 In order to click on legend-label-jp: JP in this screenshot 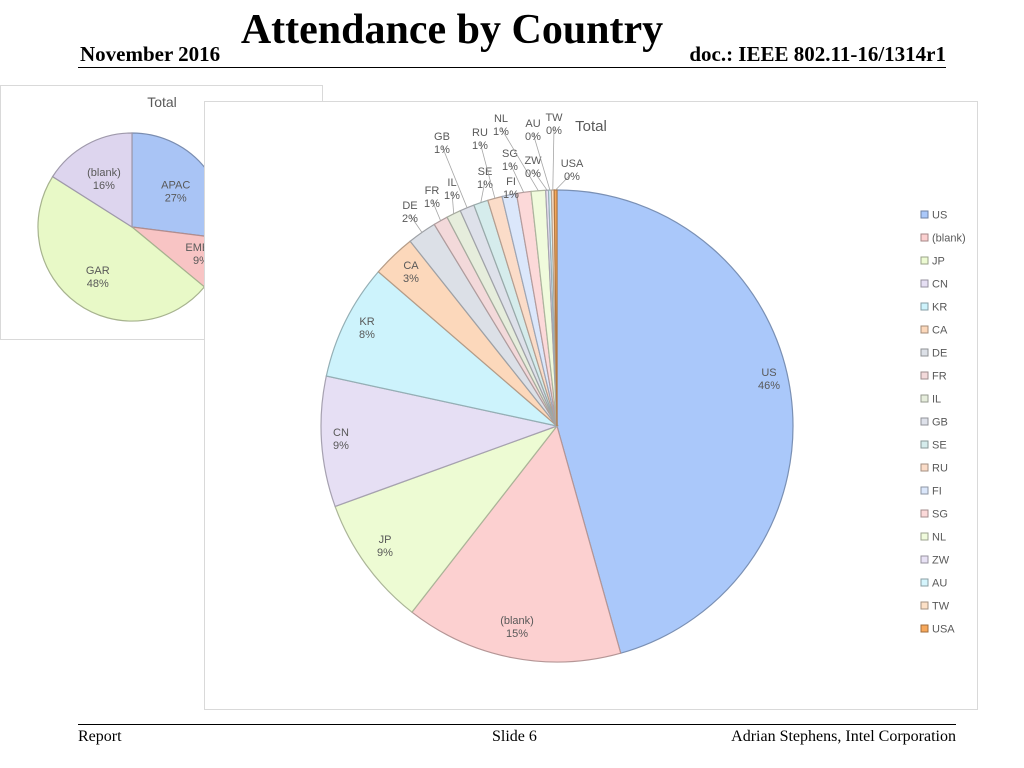, I will do `click(938, 262)`.